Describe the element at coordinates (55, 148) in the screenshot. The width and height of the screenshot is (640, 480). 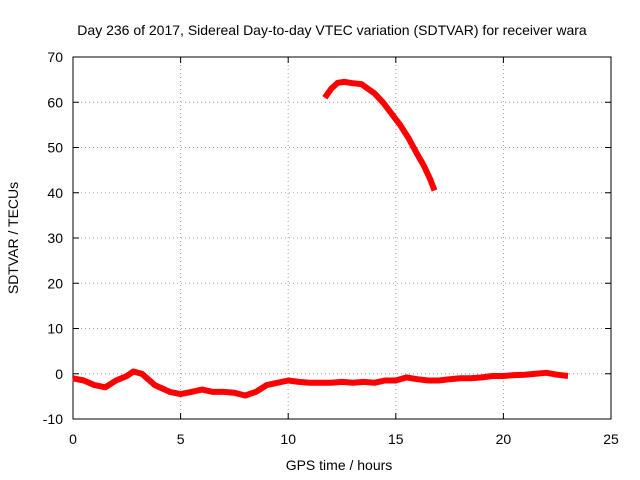
I see `y-tick-label: 50` at that location.